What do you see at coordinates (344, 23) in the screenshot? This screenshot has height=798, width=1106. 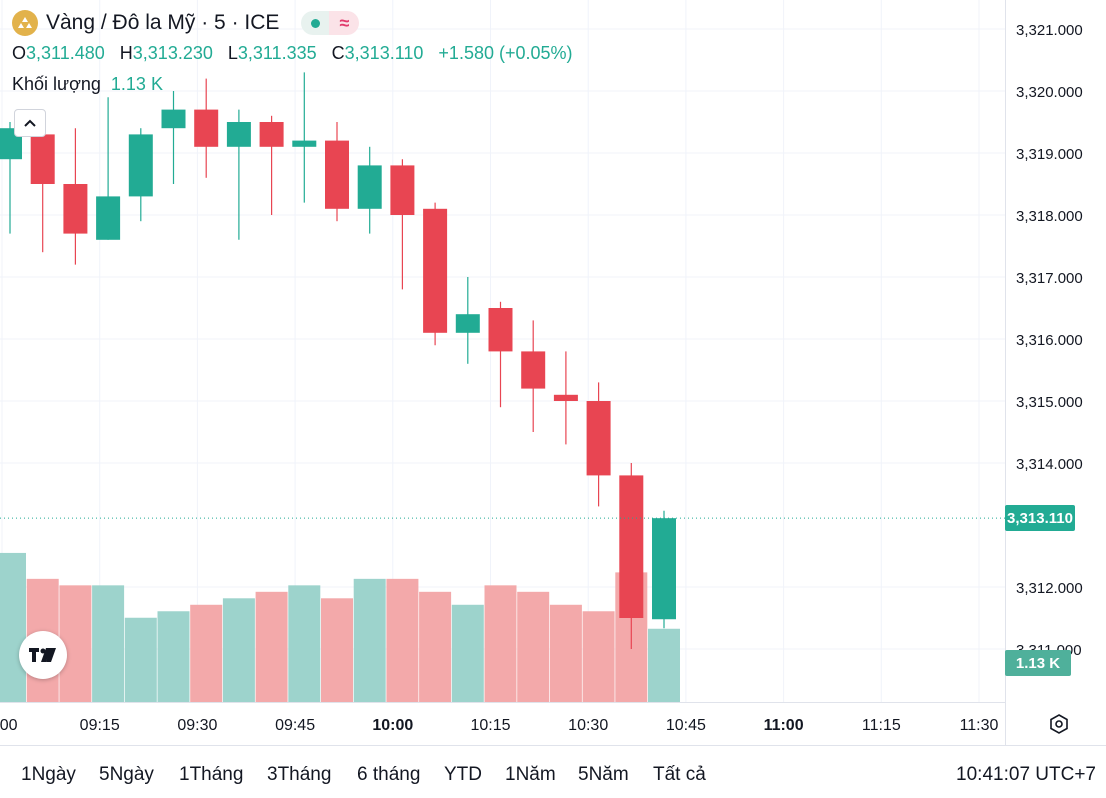 I see `delayed-data-icon: ≈` at bounding box center [344, 23].